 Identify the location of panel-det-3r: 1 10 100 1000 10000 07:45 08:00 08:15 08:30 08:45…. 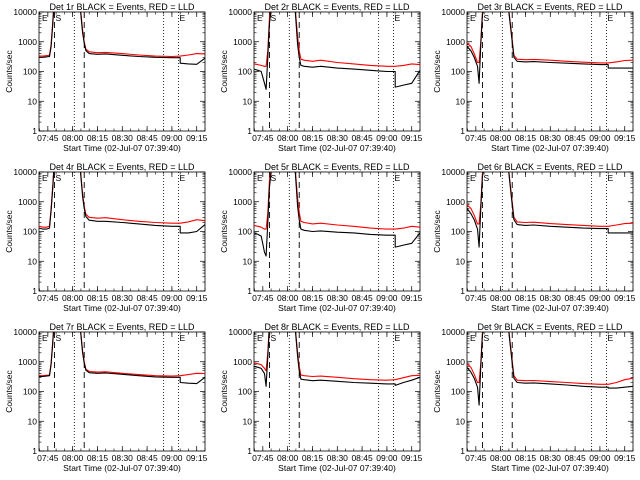
(534, 77).